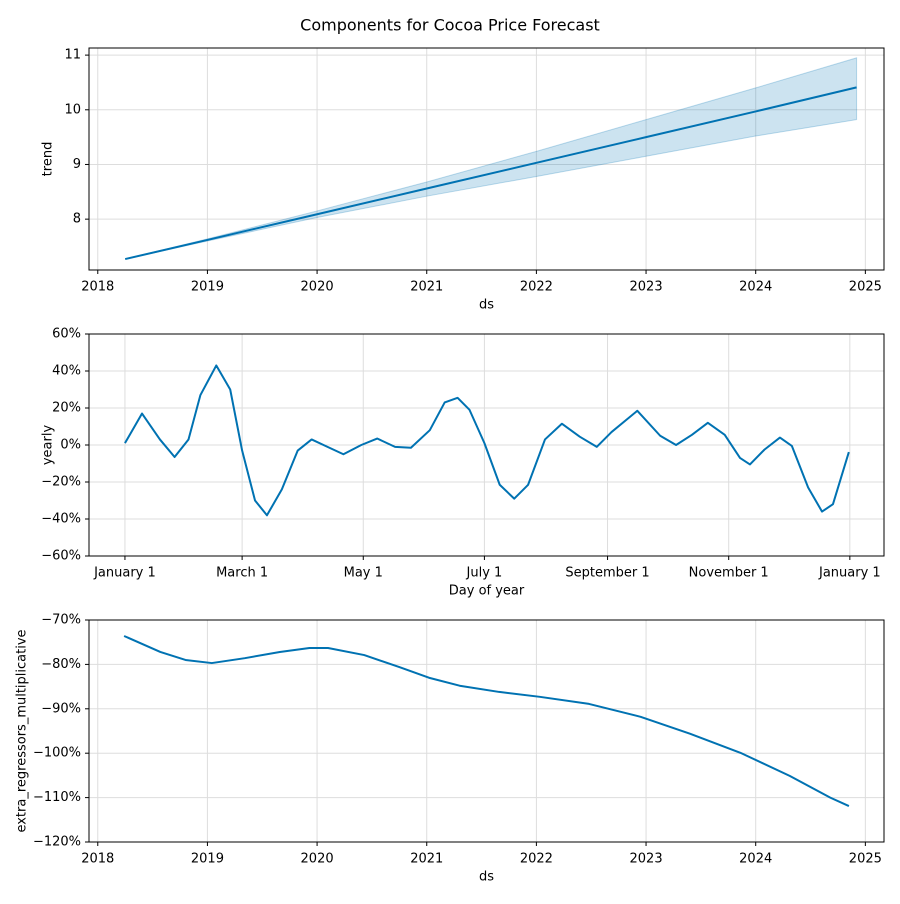 The height and width of the screenshot is (904, 900). What do you see at coordinates (57, 753) in the screenshot?
I see `y-tick-label: −100%` at bounding box center [57, 753].